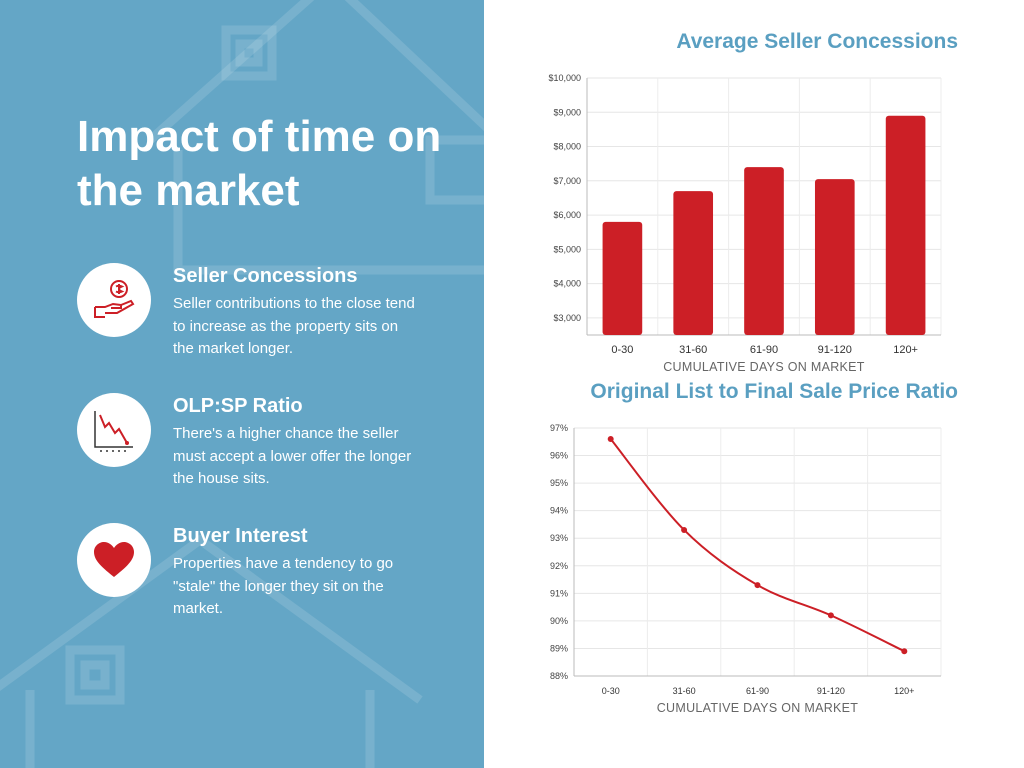 This screenshot has height=768, width=1024. Describe the element at coordinates (817, 41) in the screenshot. I see `bar-chart-title: Average Seller Concessions` at that location.